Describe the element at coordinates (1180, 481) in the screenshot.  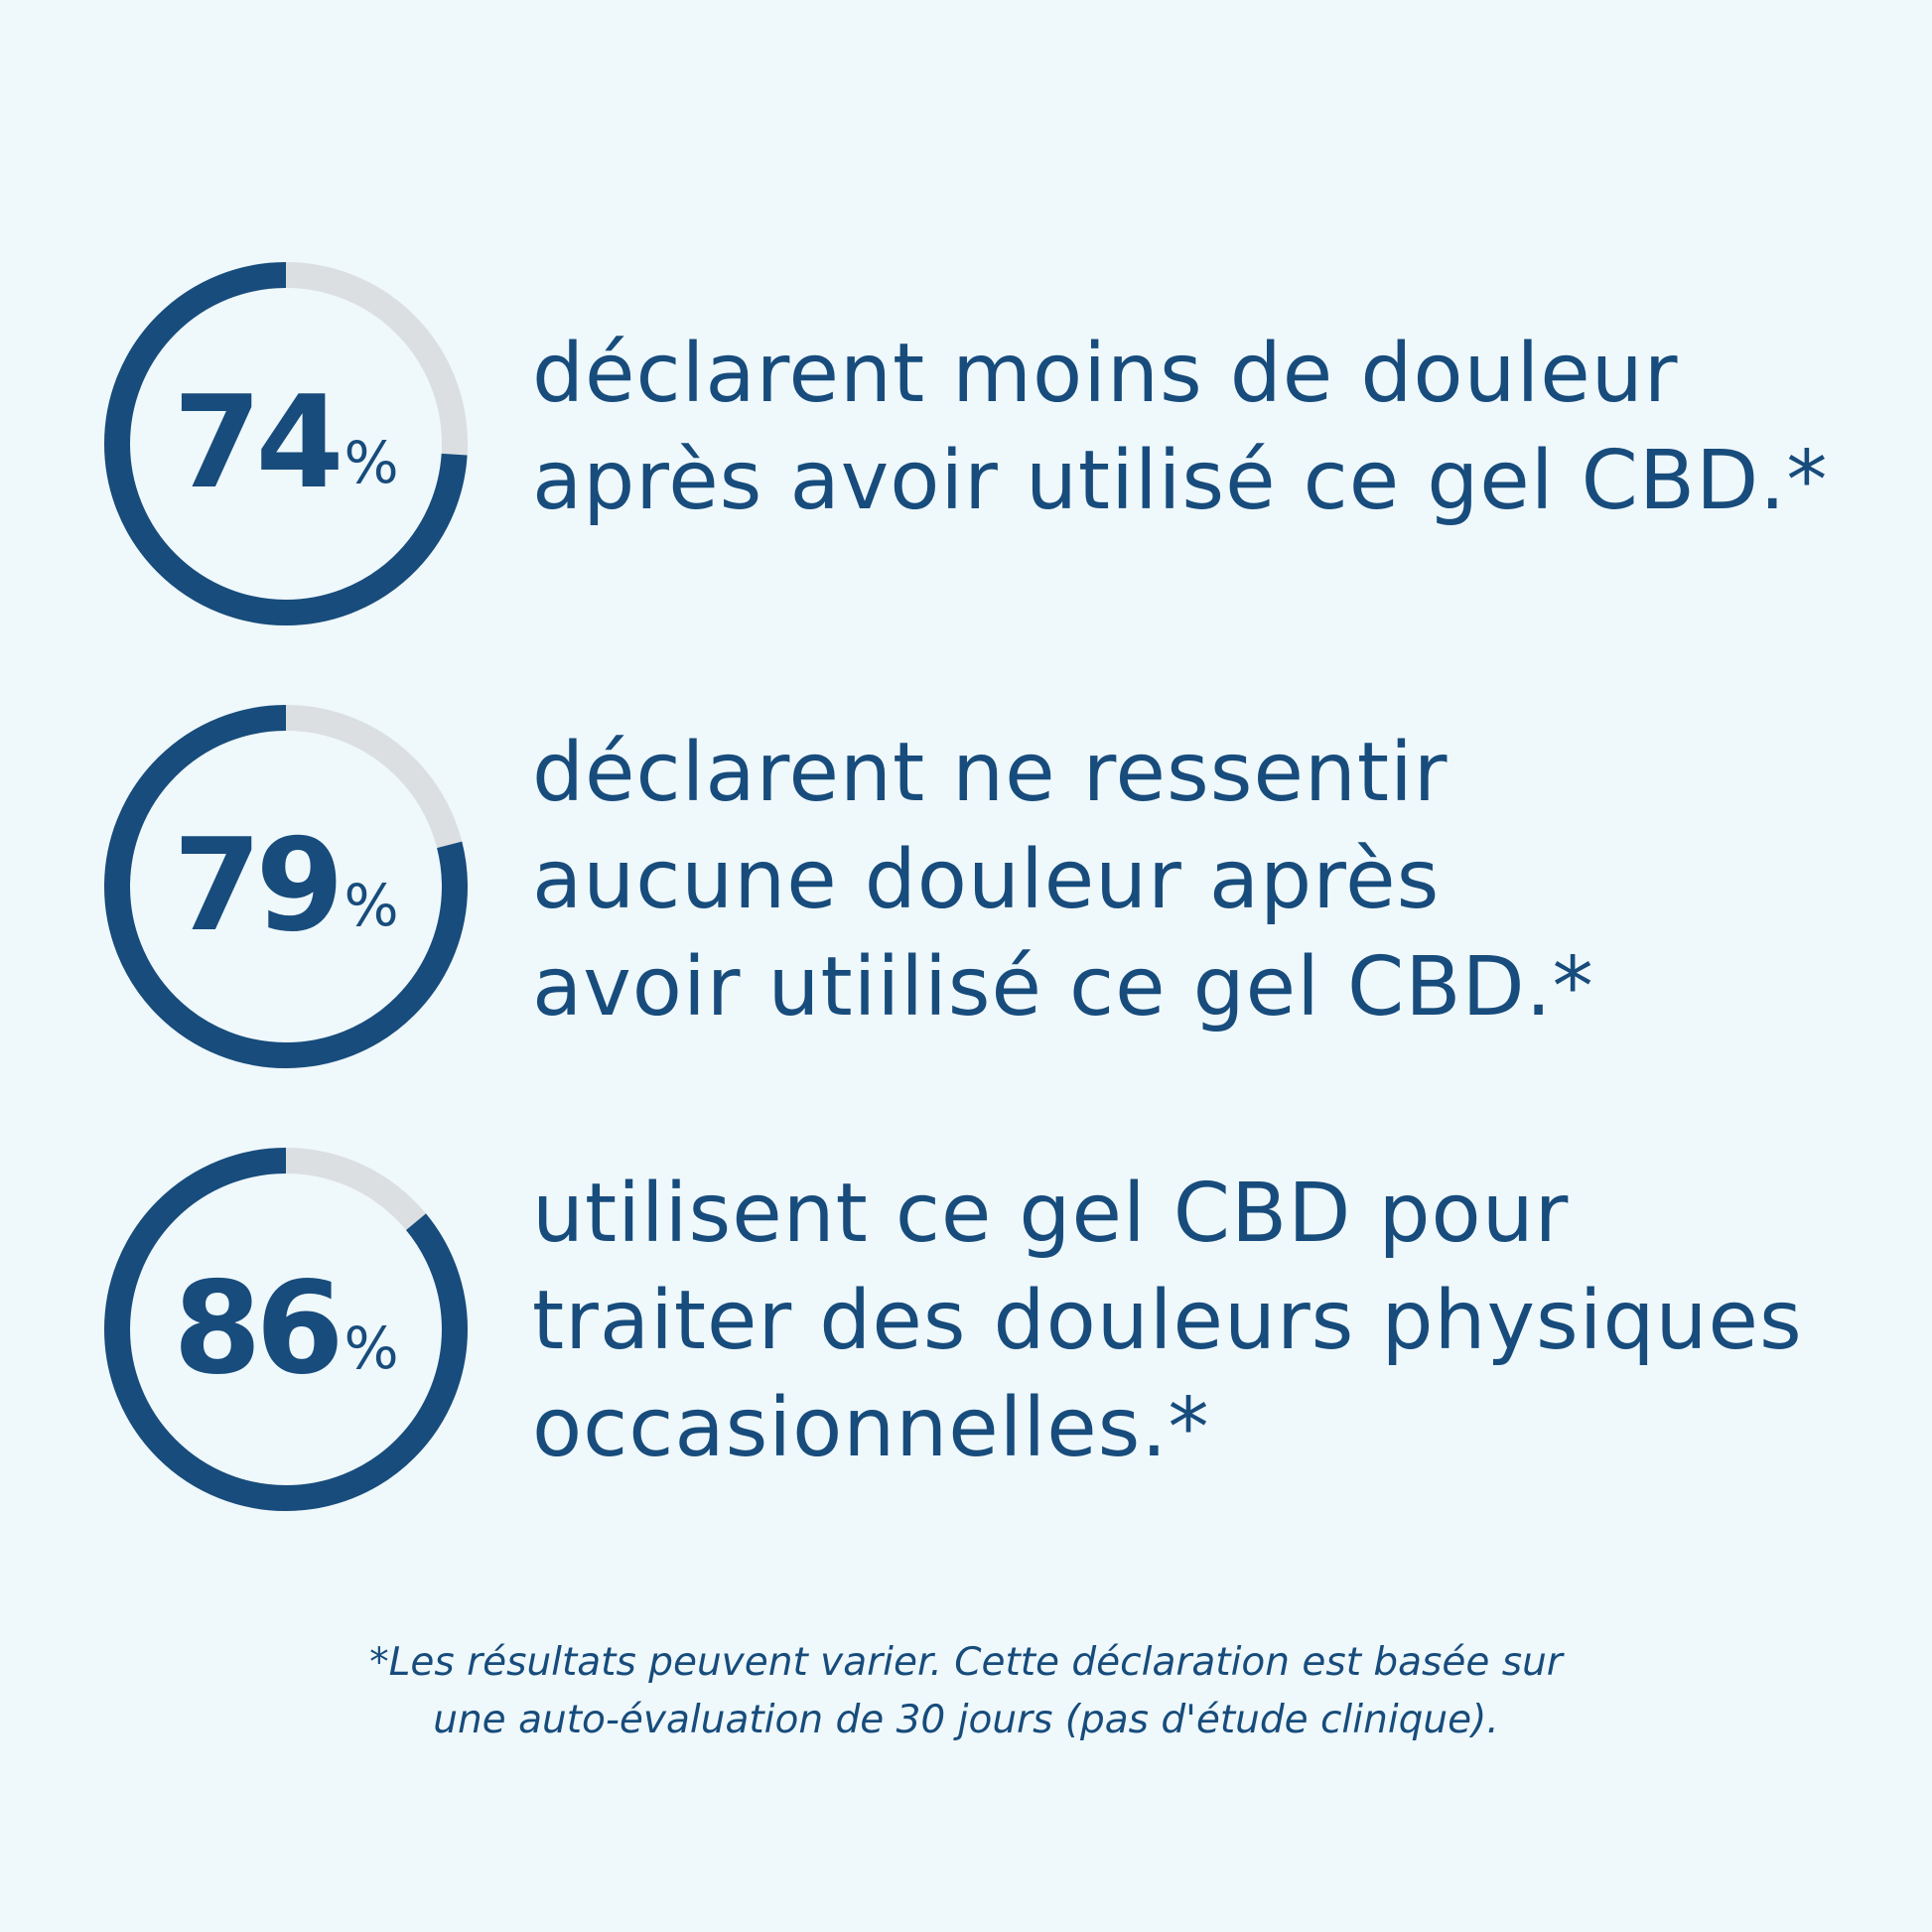
I see `stat-text-line: après avoir utilisé ce gel CBD.*` at that location.